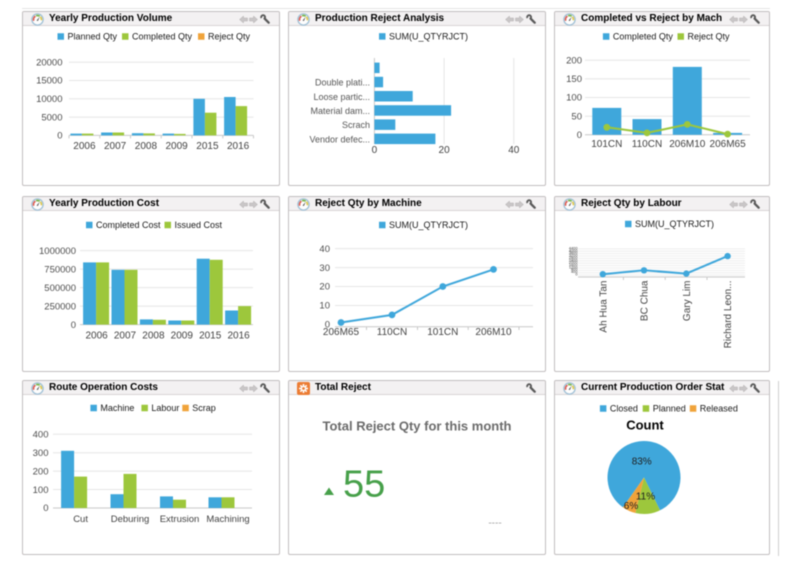 The width and height of the screenshot is (800, 575). Describe the element at coordinates (93, 37) in the screenshot. I see `svg-text: Planned Qty` at that location.